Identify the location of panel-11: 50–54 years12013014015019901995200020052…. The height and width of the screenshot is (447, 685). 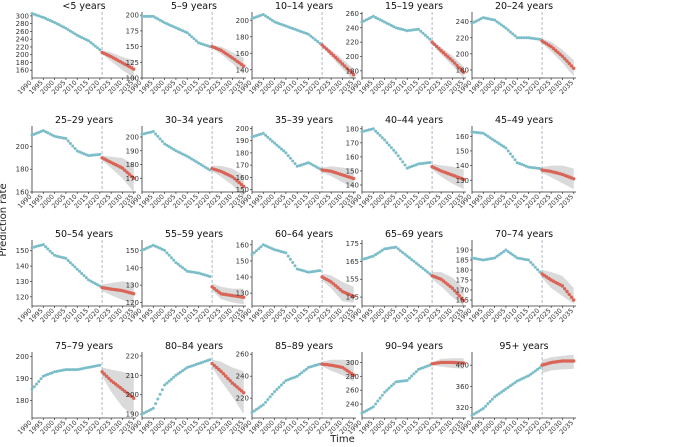
(76, 276).